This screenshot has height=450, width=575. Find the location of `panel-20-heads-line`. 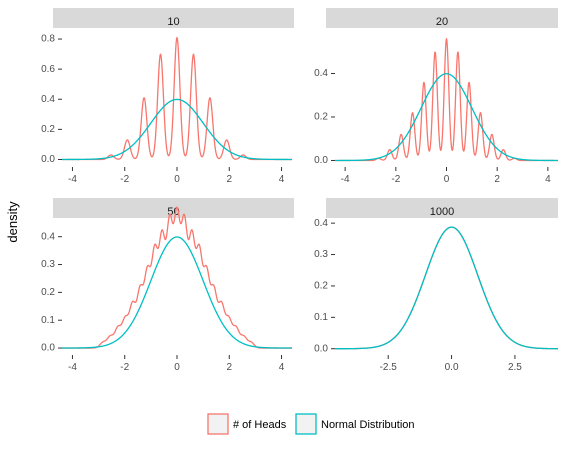

panel-20-heads-line is located at coordinates (446, 100).